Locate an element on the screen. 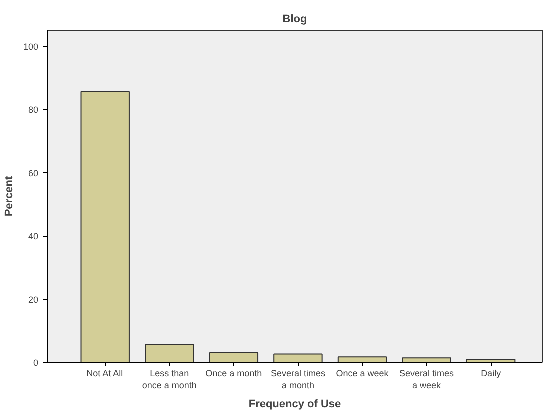  x-tick-label: Less than once a month is located at coordinates (169, 379).